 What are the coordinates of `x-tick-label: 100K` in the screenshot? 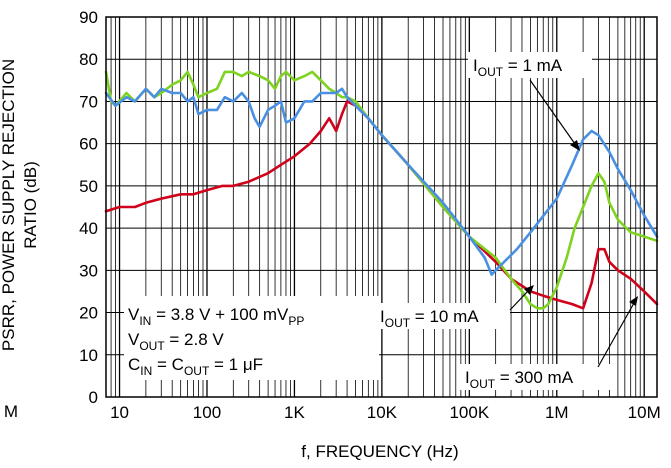 It's located at (469, 412).